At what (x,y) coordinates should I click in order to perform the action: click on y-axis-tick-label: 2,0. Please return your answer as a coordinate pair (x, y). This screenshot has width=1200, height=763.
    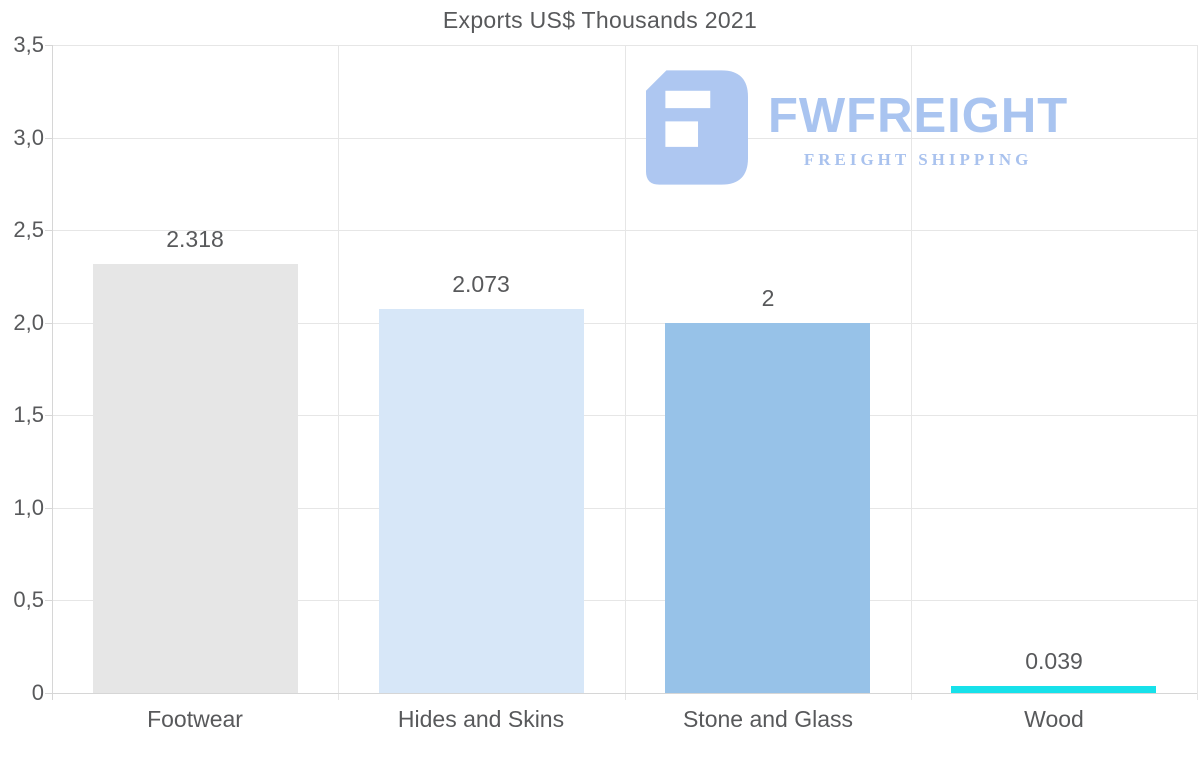
    Looking at the image, I should click on (28, 322).